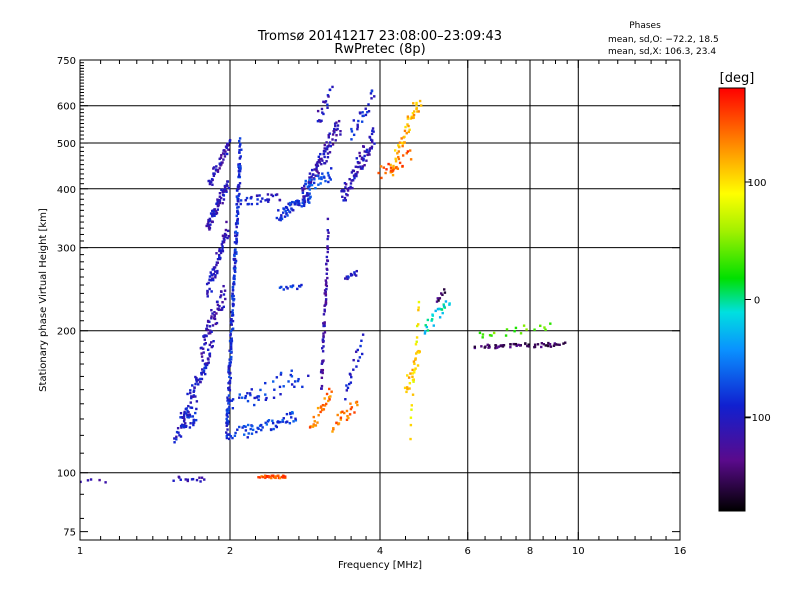 This screenshot has width=800, height=604. I want to click on colorbar-tick-label: −100, so click(756, 418).